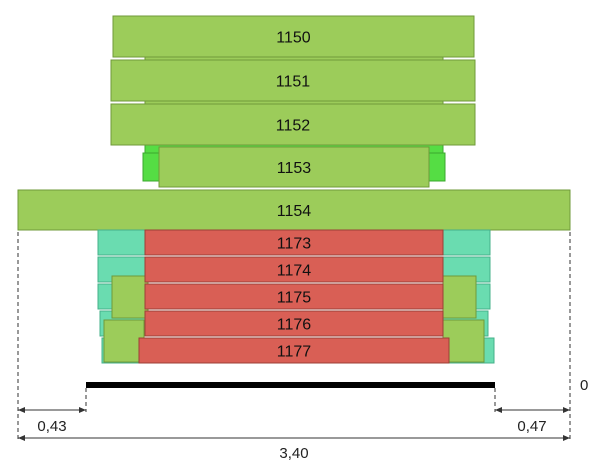 This screenshot has height=464, width=600. I want to click on block-label-1173: 1173, so click(294, 244).